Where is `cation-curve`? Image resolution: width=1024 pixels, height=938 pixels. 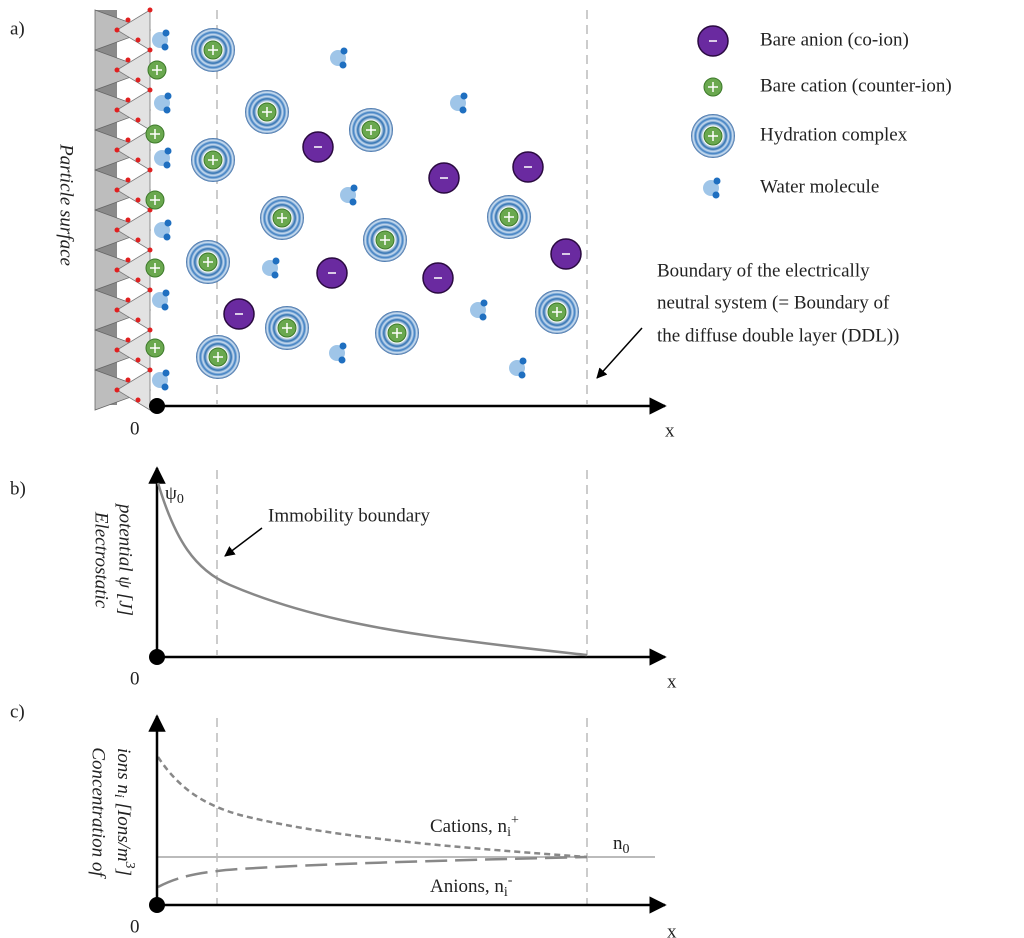
cation-curve is located at coordinates (372, 807).